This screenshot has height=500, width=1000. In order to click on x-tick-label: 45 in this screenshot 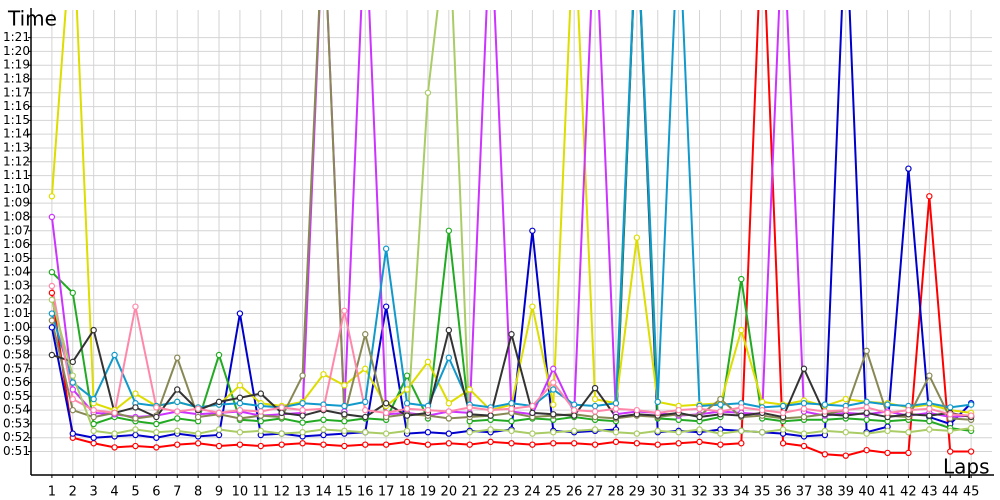, I will do `click(971, 492)`.